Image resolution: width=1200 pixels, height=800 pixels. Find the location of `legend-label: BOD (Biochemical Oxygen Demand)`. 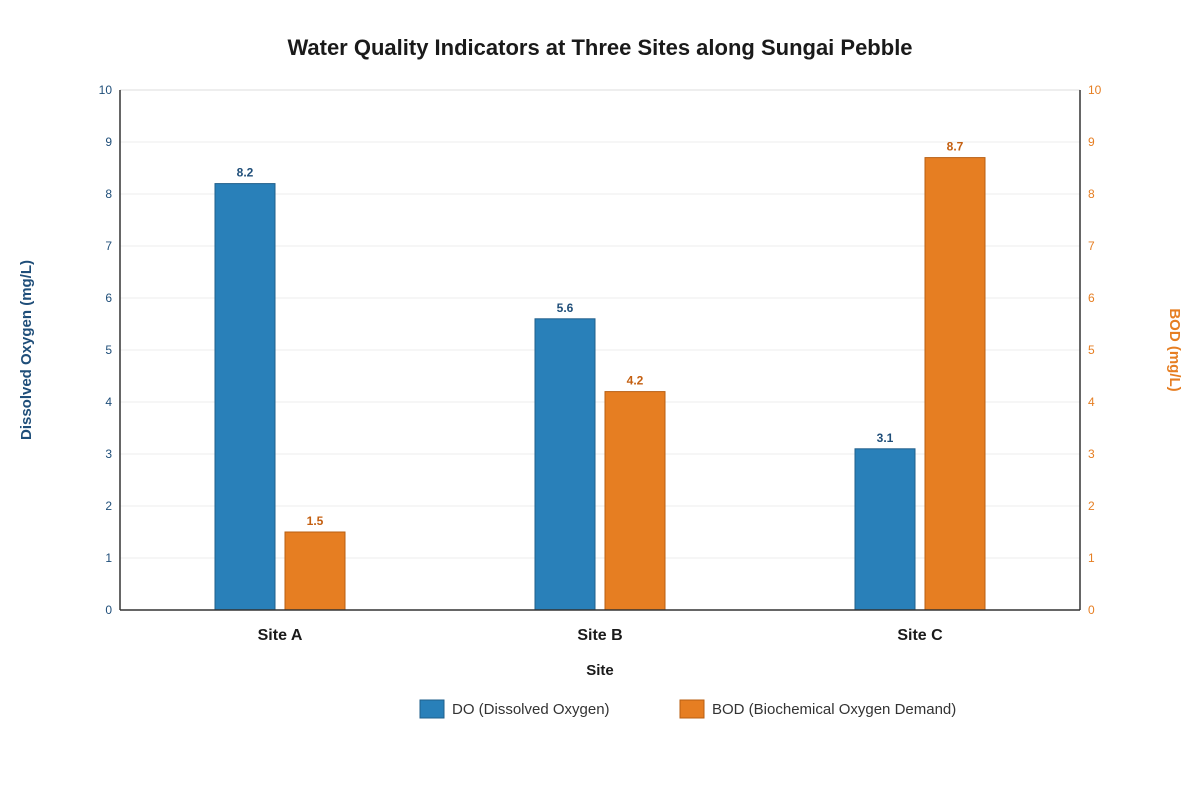

legend-label: BOD (Biochemical Oxygen Demand) is located at coordinates (834, 709).